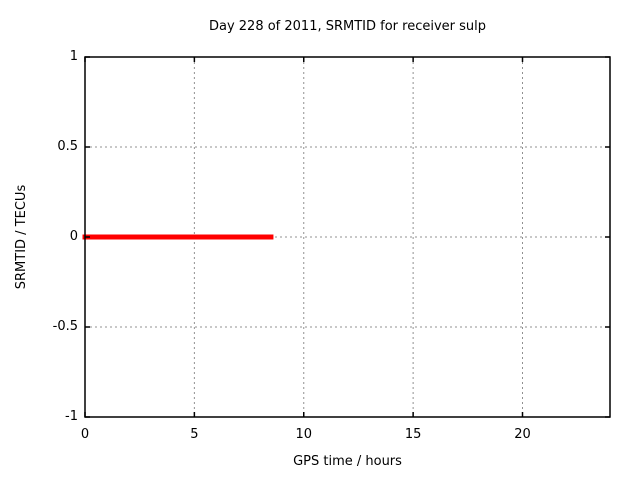 The image size is (640, 480). What do you see at coordinates (65, 326) in the screenshot?
I see `y-tick-label: -0.5` at bounding box center [65, 326].